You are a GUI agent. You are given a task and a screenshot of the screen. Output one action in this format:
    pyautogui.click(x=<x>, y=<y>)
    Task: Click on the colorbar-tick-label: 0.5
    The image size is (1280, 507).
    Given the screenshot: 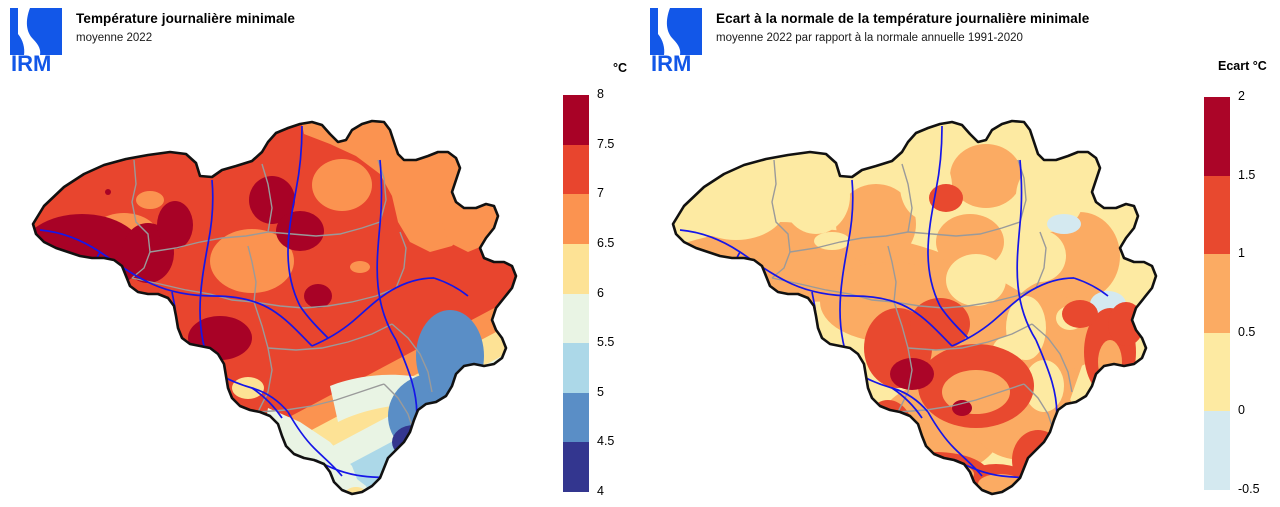 What is the action you would take?
    pyautogui.click(x=1247, y=331)
    